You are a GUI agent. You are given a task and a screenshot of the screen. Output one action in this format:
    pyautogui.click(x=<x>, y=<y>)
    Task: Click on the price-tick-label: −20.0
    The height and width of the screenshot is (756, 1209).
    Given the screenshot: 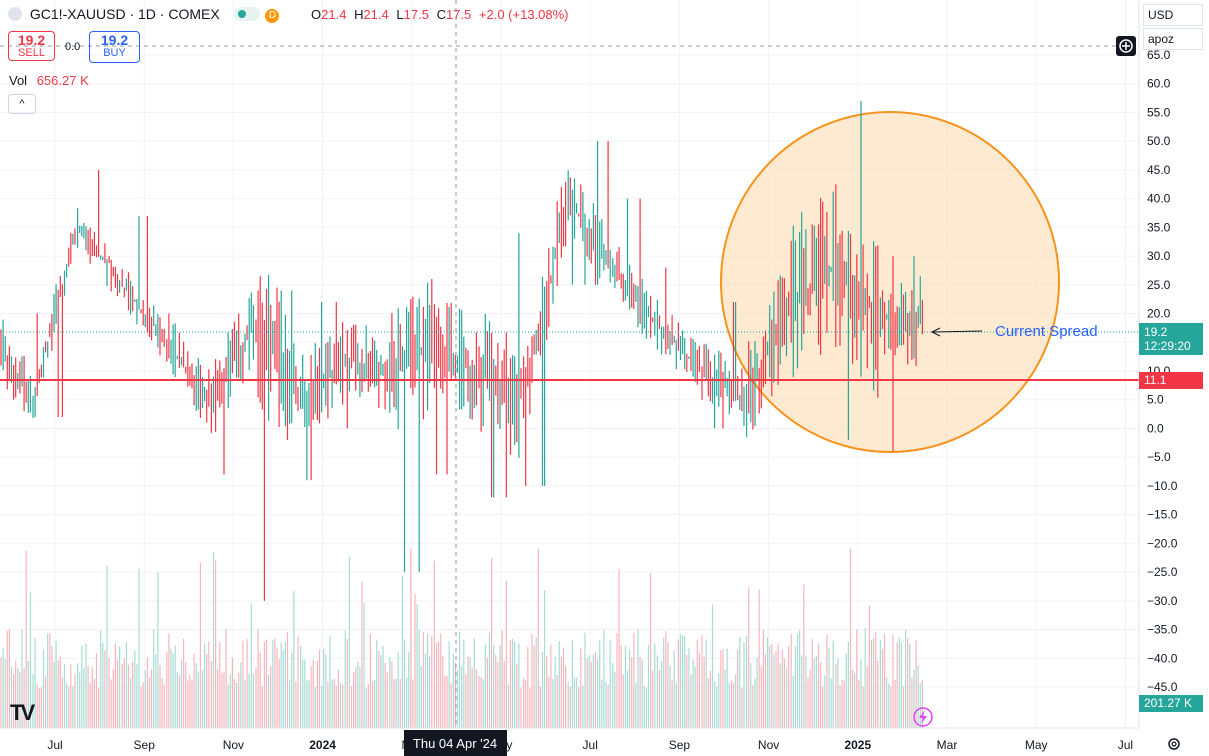 What is the action you would take?
    pyautogui.click(x=1162, y=543)
    